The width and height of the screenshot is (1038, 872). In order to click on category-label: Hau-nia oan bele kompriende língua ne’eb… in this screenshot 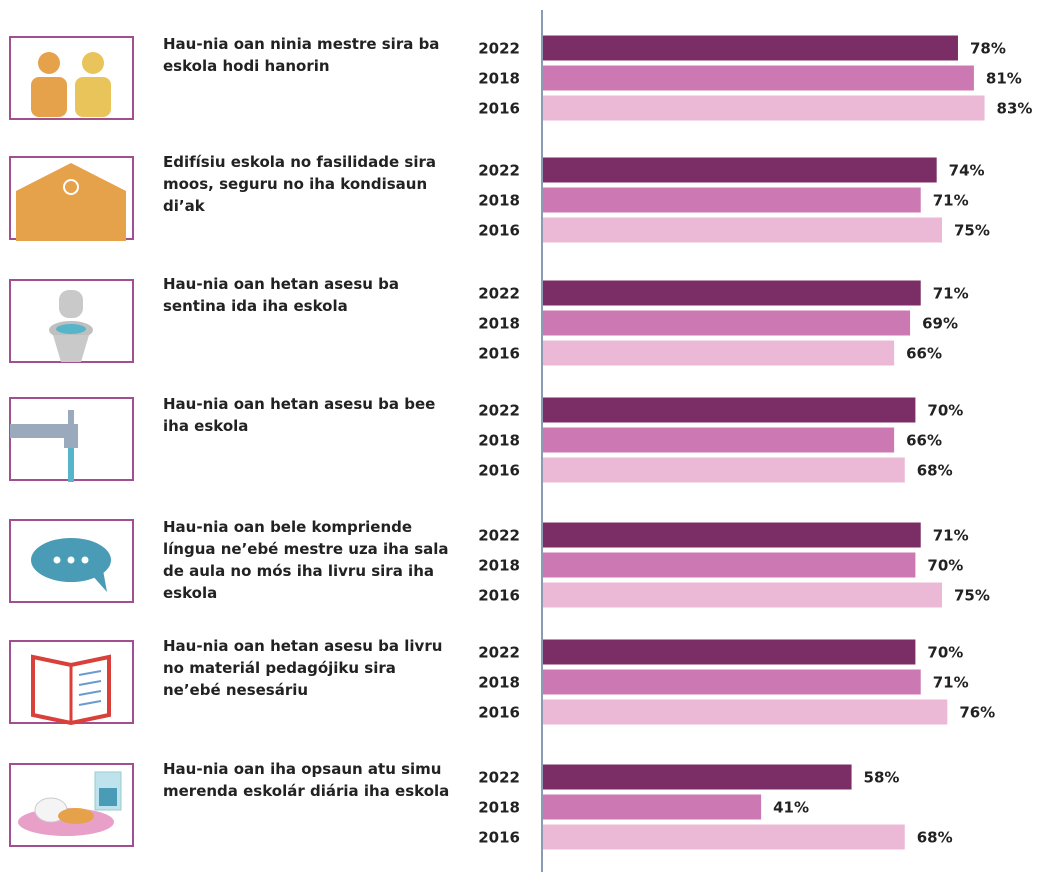, I will do `click(306, 560)`.